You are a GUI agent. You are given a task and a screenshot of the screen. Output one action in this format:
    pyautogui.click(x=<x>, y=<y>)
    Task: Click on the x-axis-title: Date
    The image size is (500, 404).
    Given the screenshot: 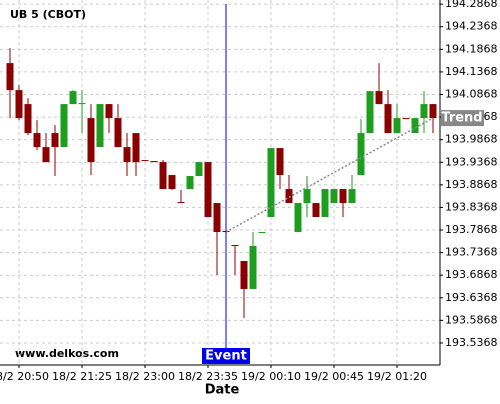 What is the action you would take?
    pyautogui.click(x=222, y=390)
    